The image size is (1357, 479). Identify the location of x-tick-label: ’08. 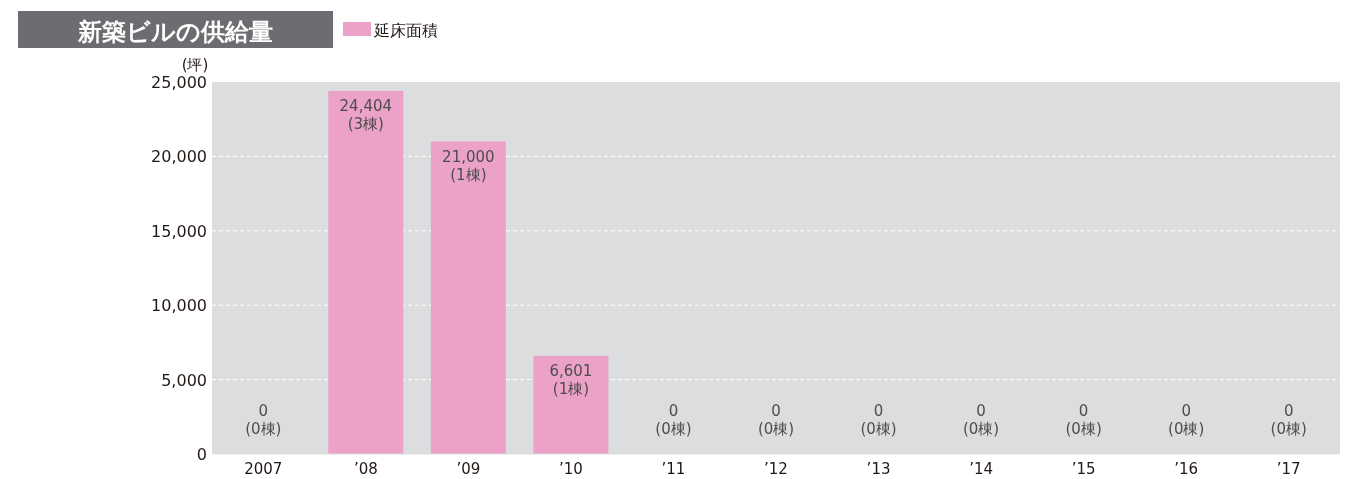
(365, 469).